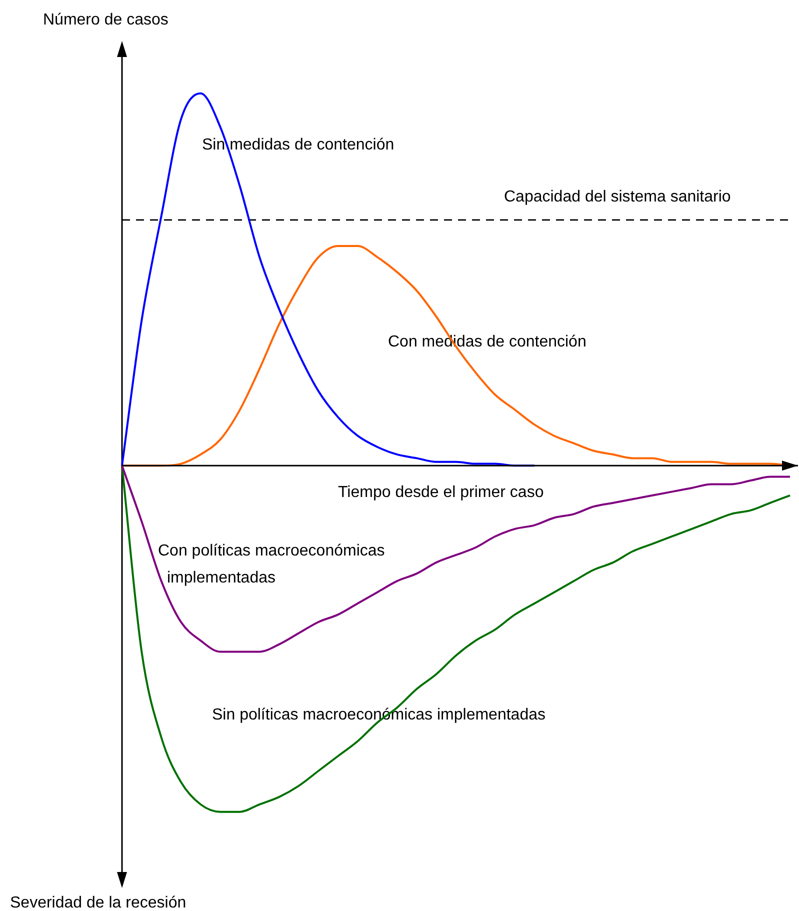 Image resolution: width=799 pixels, height=911 pixels. What do you see at coordinates (441, 493) in the screenshot?
I see `x-axis-title: Tiempo desde el primer caso` at bounding box center [441, 493].